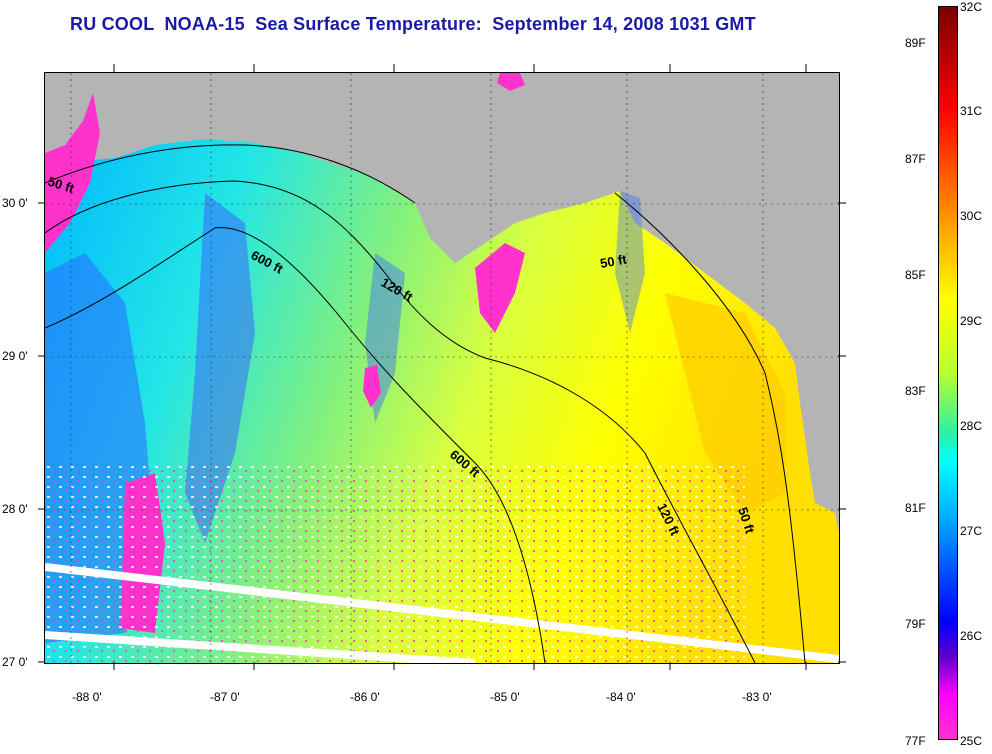 This screenshot has height=754, width=992. What do you see at coordinates (915, 159) in the screenshot?
I see `colorbar-fahrenheit-label: 87F` at bounding box center [915, 159].